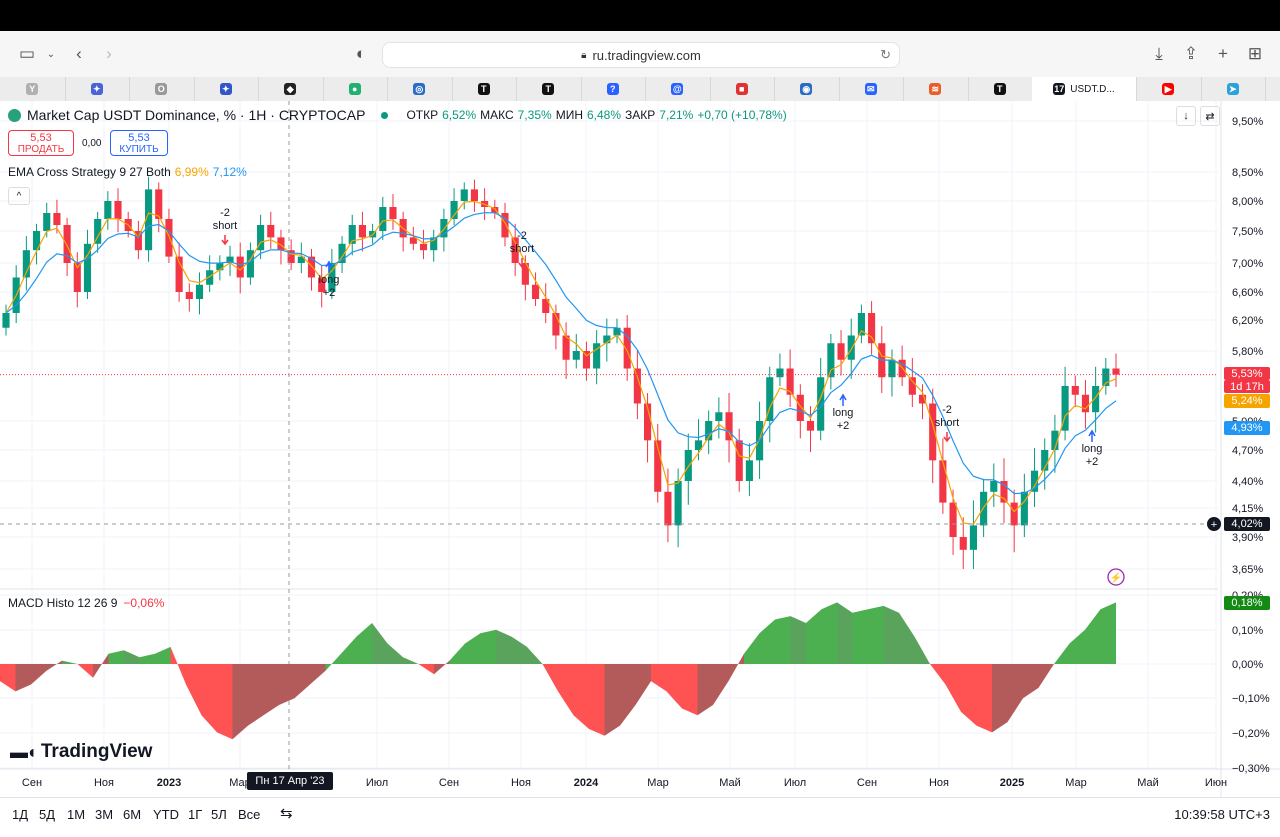 The image size is (1280, 837). What do you see at coordinates (613, 89) in the screenshot?
I see `tab-9: ?` at bounding box center [613, 89].